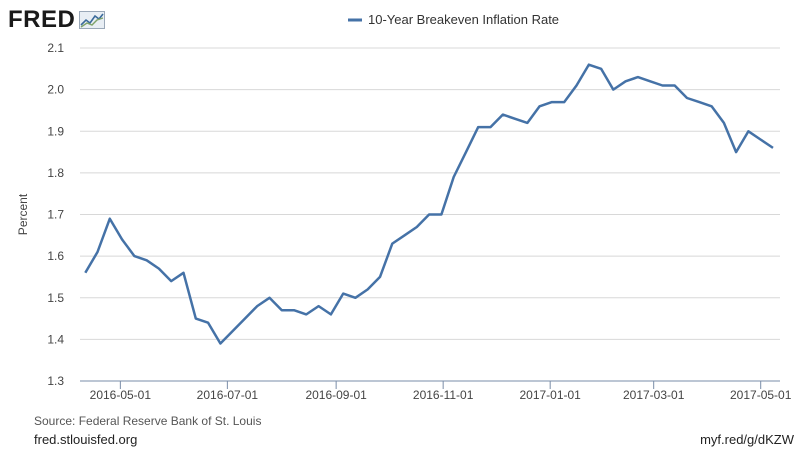 Image resolution: width=800 pixels, height=450 pixels. Describe the element at coordinates (55, 131) in the screenshot. I see `y-tick-label: 1.9` at that location.